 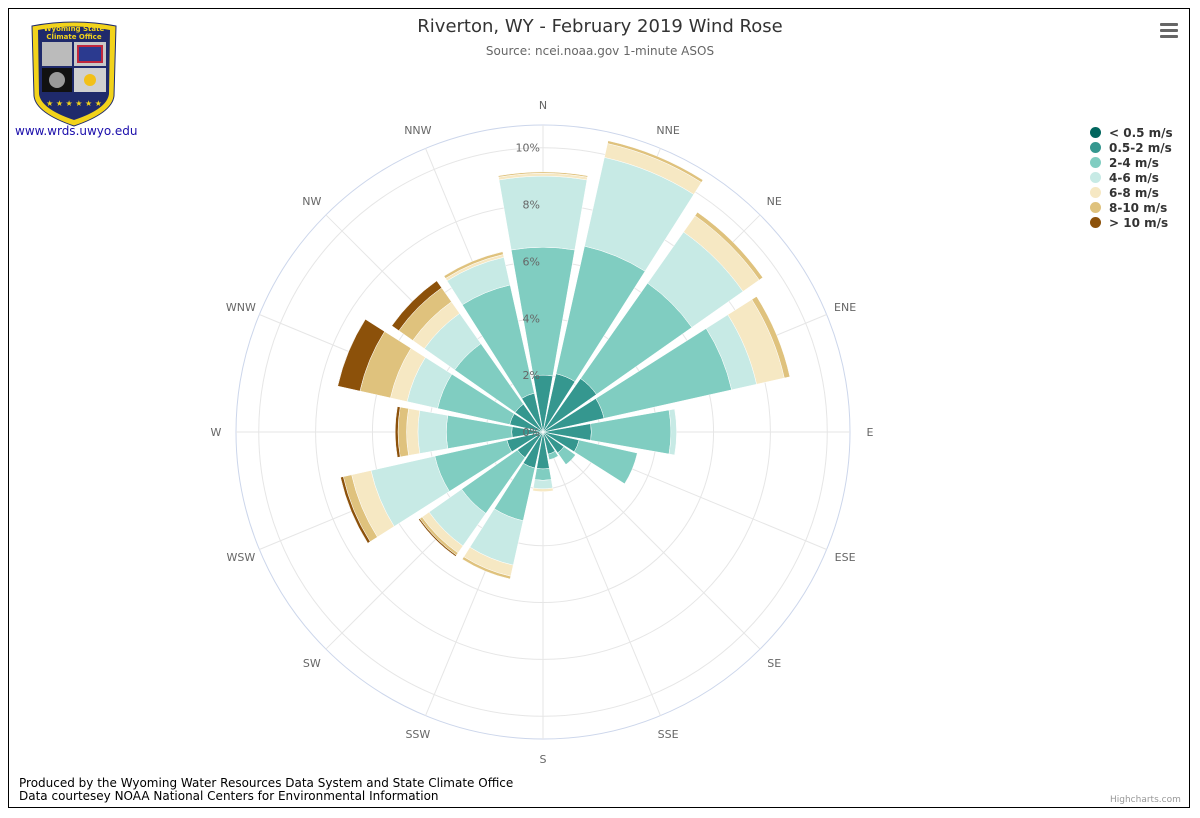 What do you see at coordinates (605, 462) in the screenshot?
I see `bar-segment-ese` at bounding box center [605, 462].